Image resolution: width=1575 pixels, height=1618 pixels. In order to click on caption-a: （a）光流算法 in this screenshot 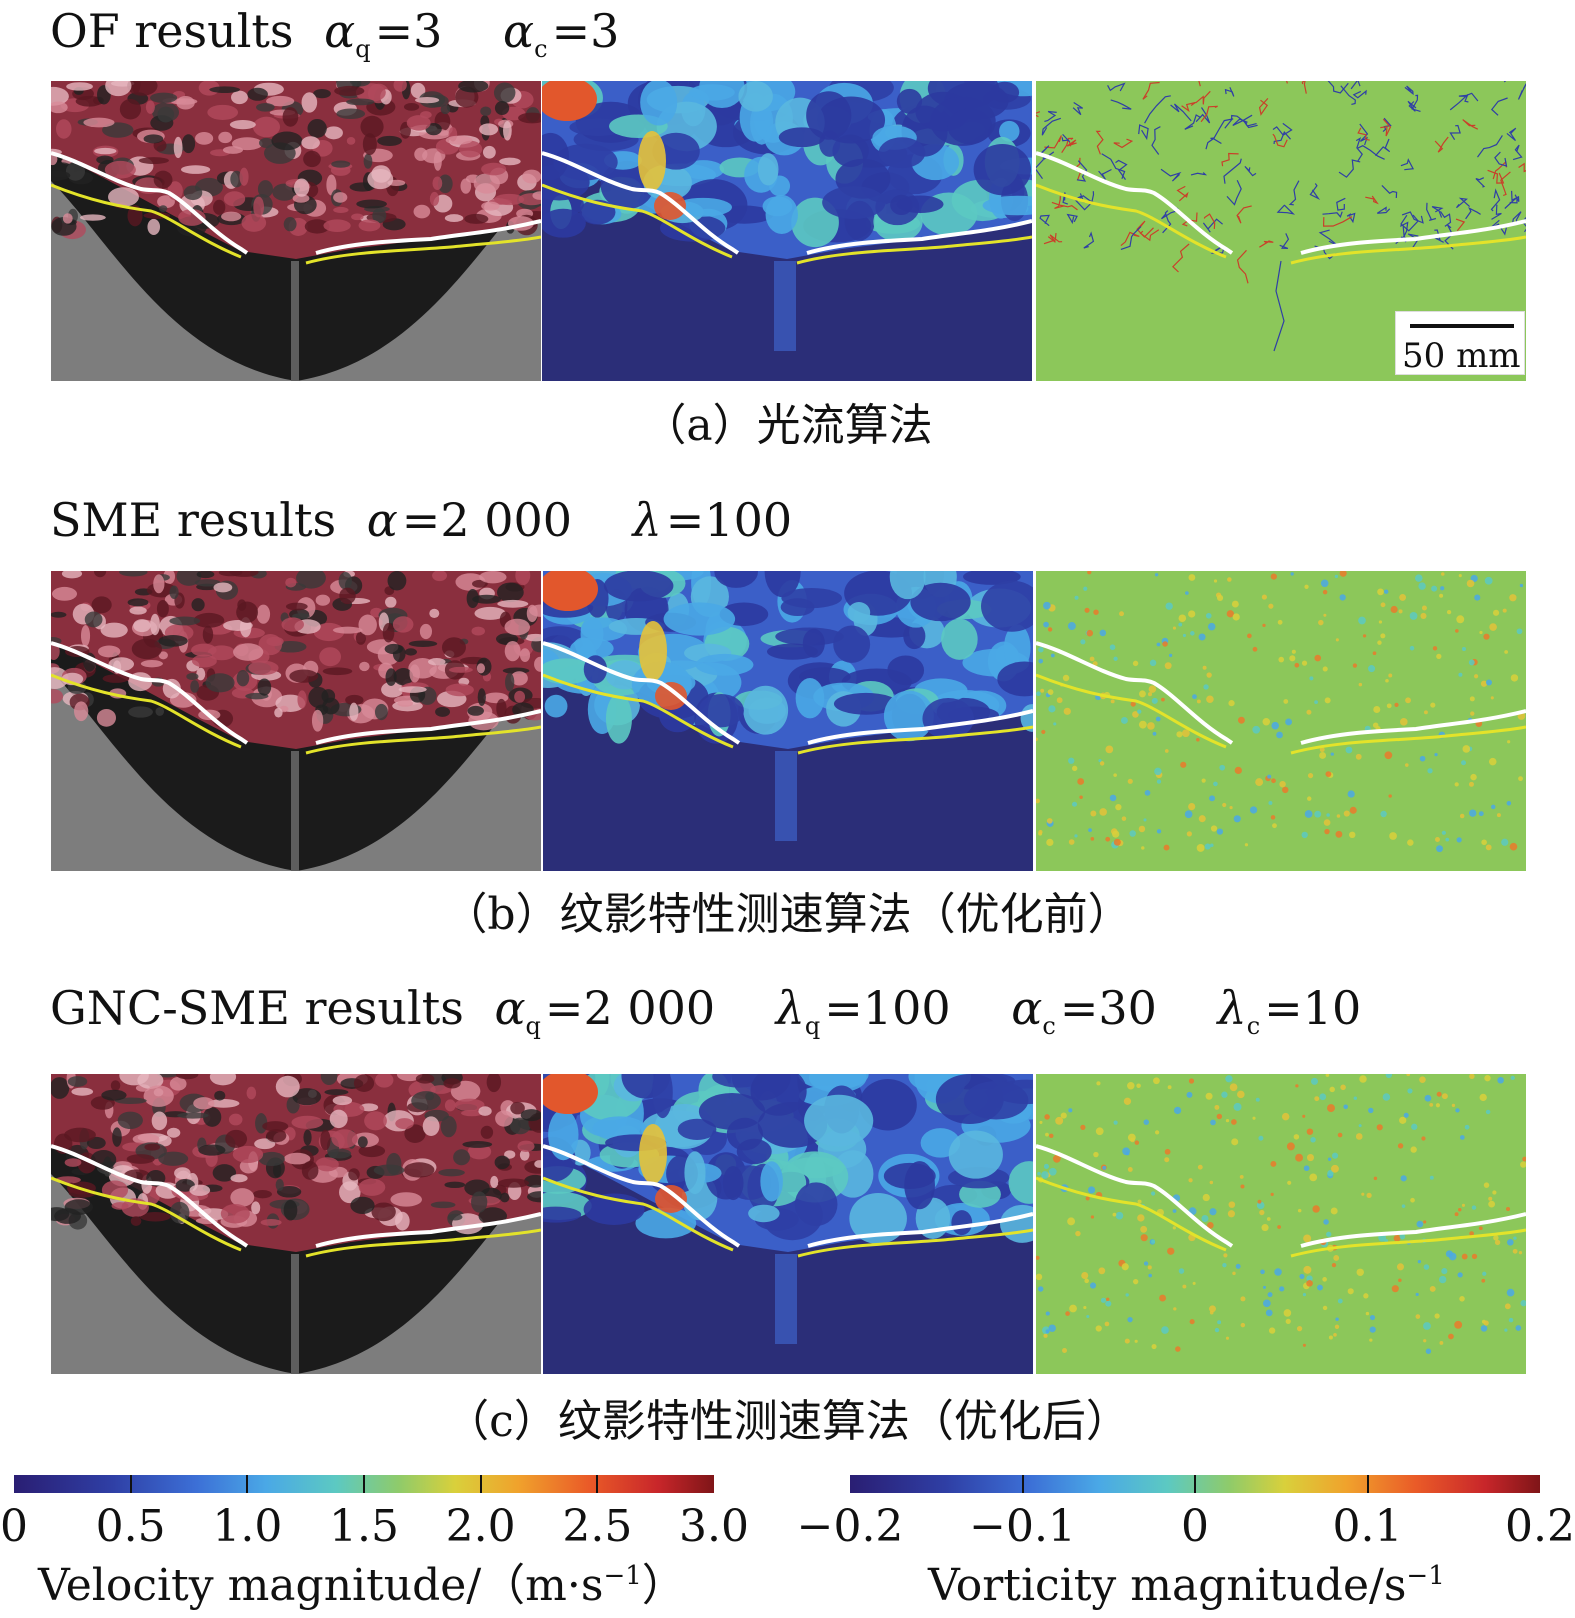, I will do `click(787, 425)`.